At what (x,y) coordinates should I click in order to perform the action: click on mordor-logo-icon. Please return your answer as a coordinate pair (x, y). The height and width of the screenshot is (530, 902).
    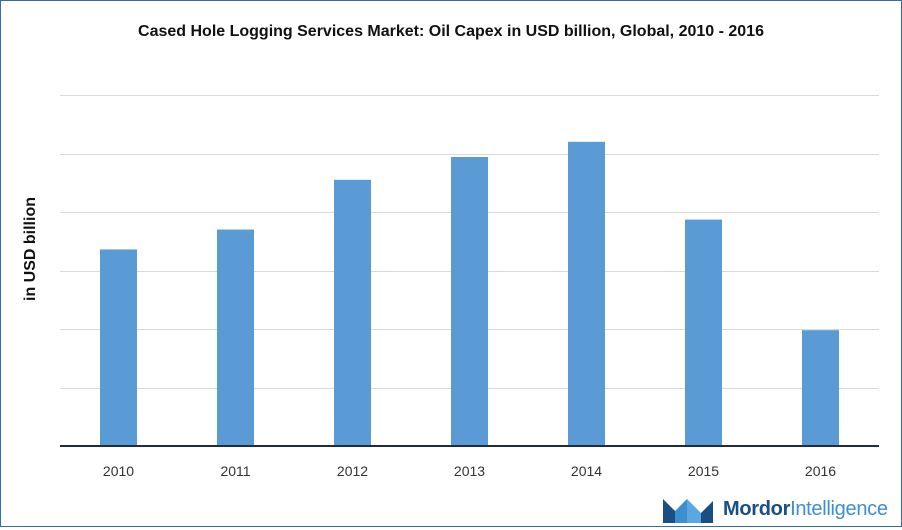
    Looking at the image, I should click on (688, 511).